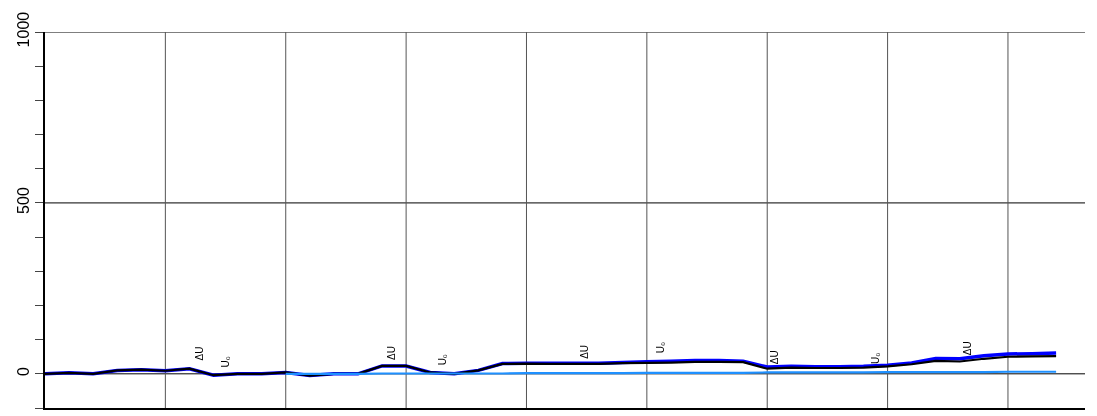 Image resolution: width=1097 pixels, height=416 pixels. What do you see at coordinates (23, 200) in the screenshot?
I see `y-tick-label: 500` at bounding box center [23, 200].